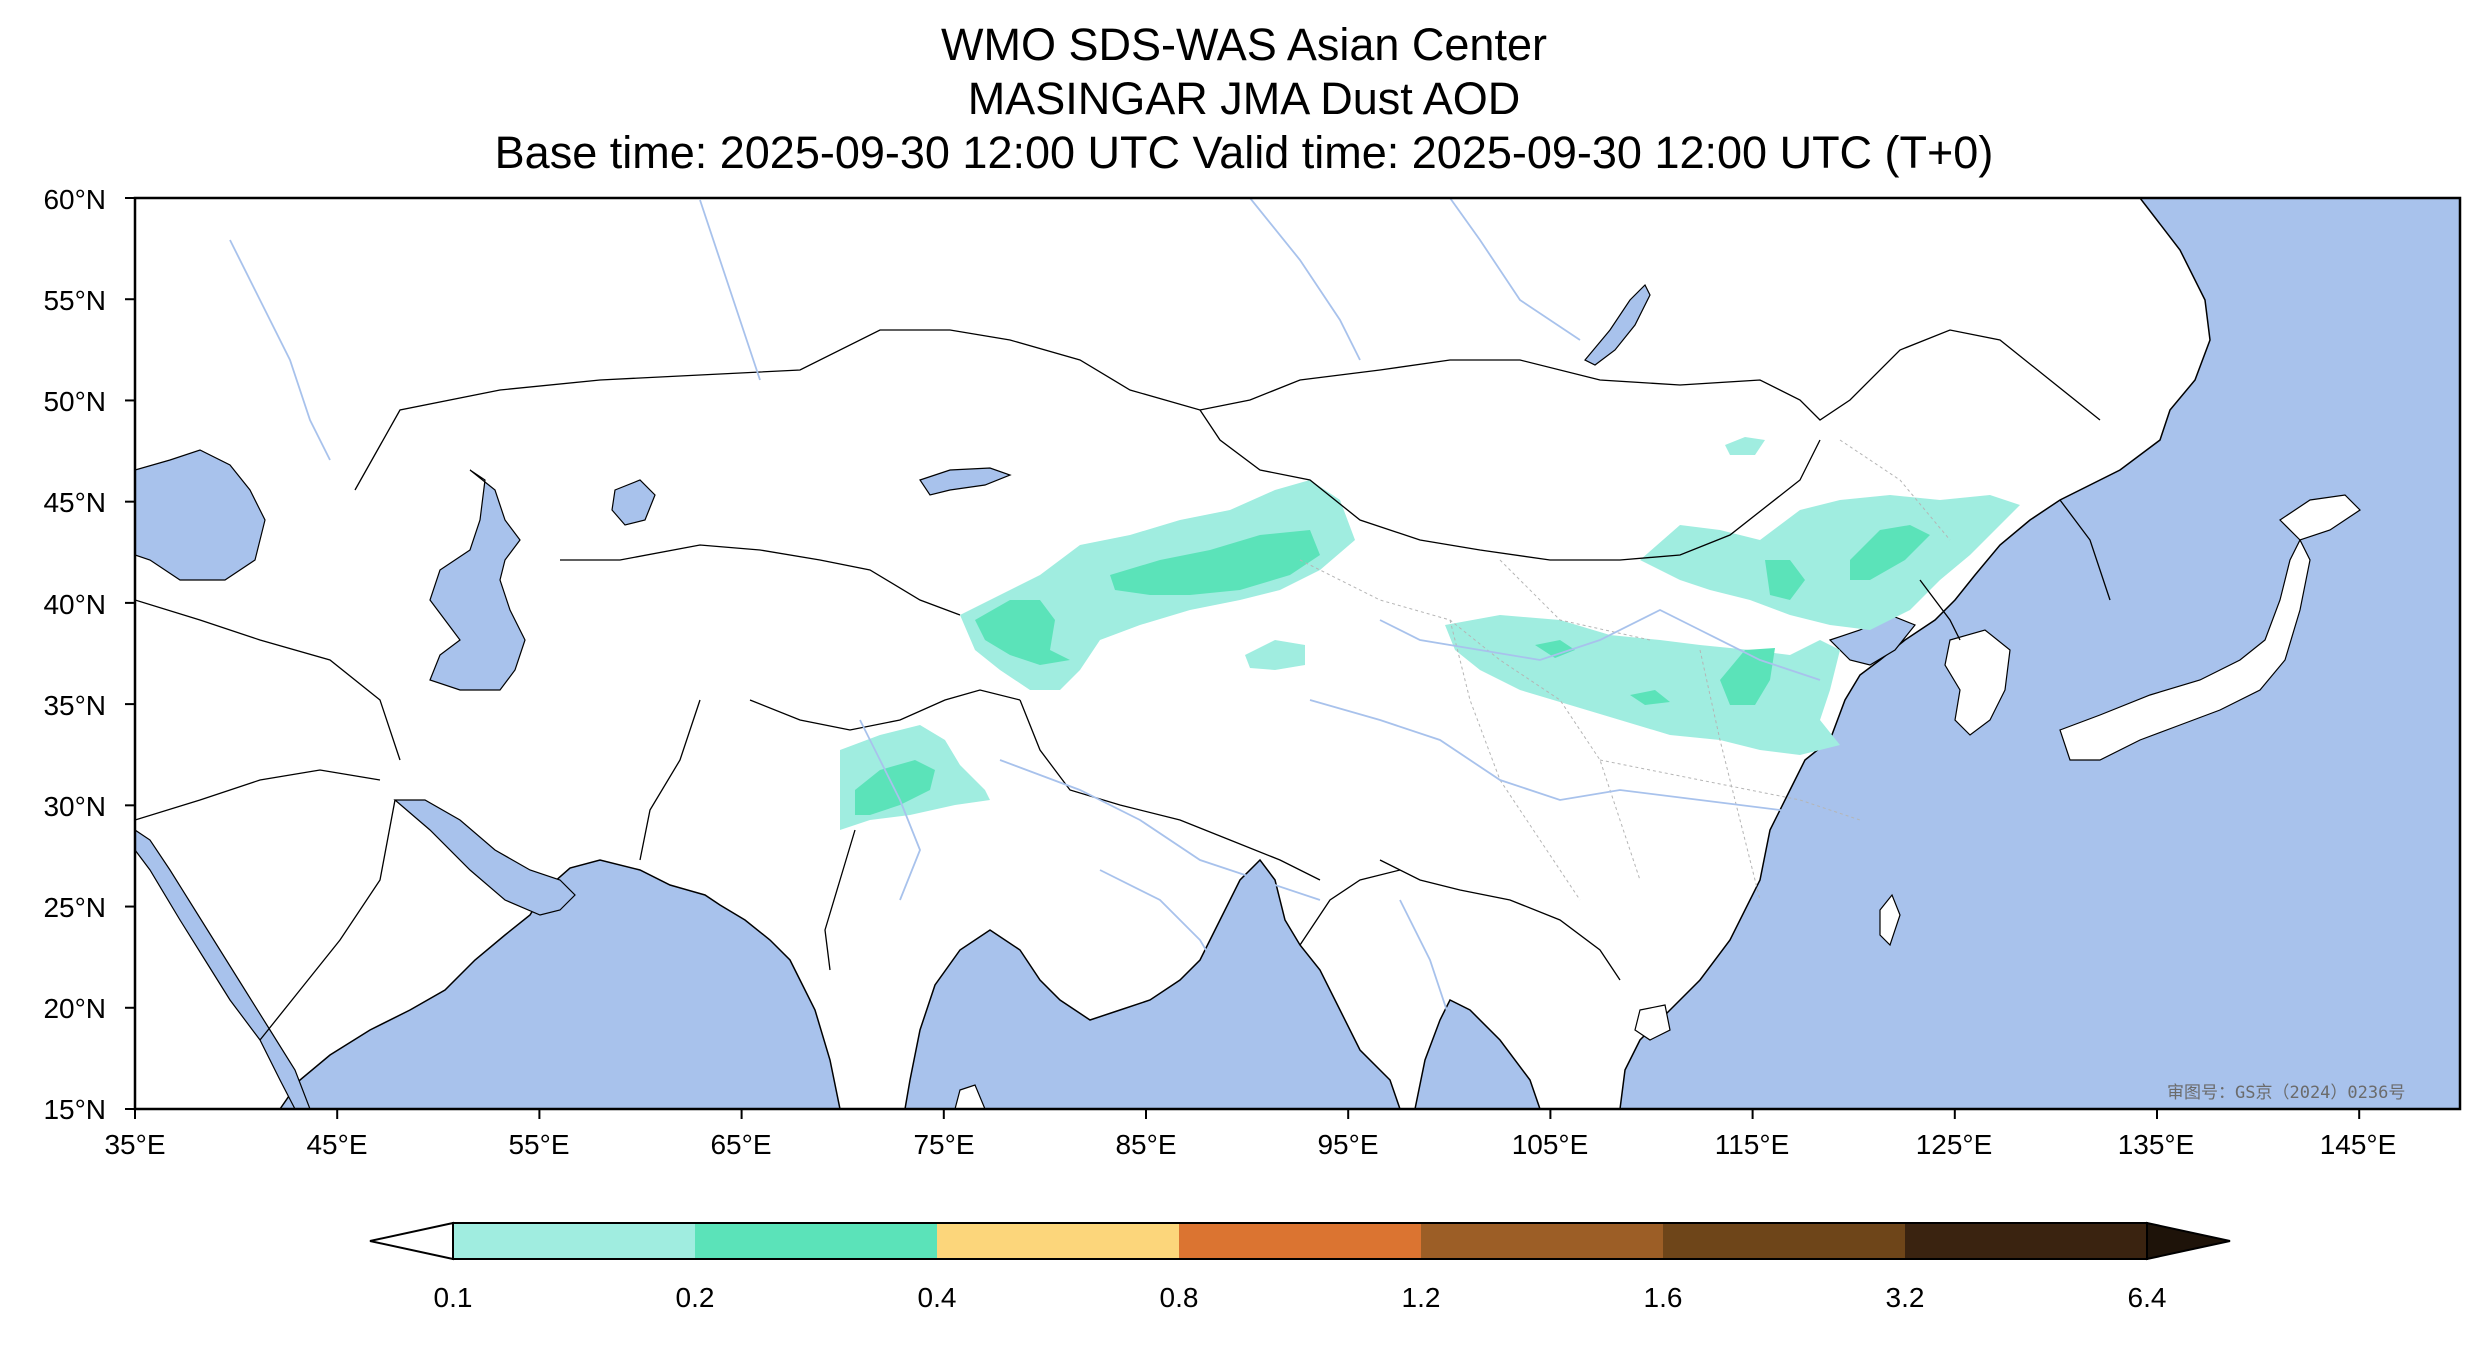  Describe the element at coordinates (2188, 1241) in the screenshot. I see `colorbar-over-arrow` at that location.